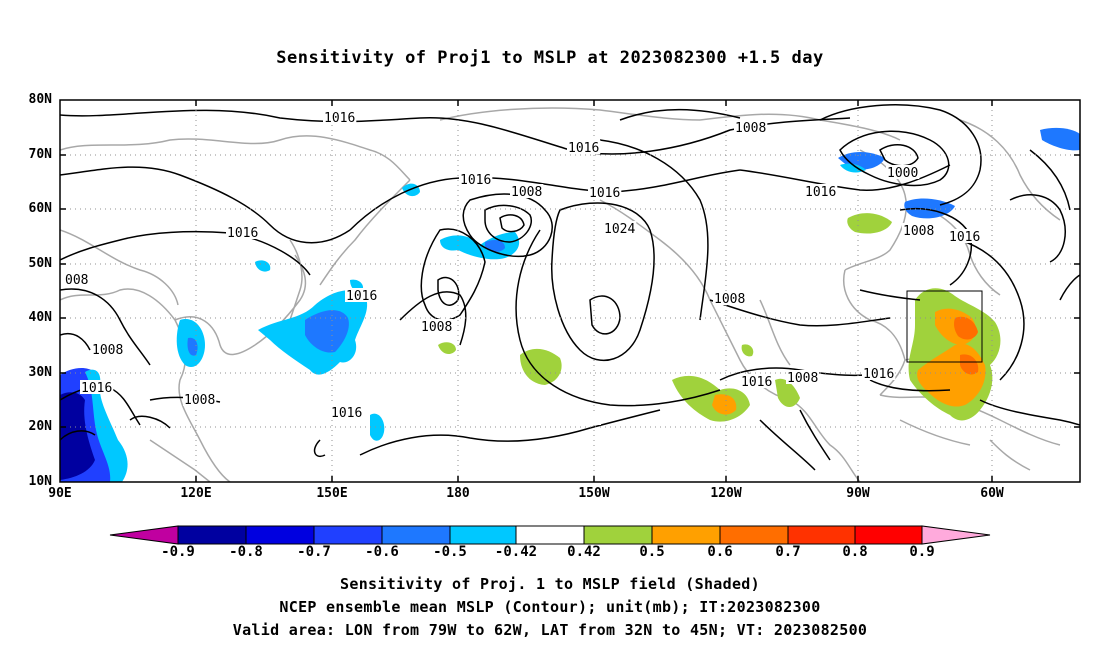  Describe the element at coordinates (858, 493) in the screenshot. I see `lon-label: 90W` at that location.